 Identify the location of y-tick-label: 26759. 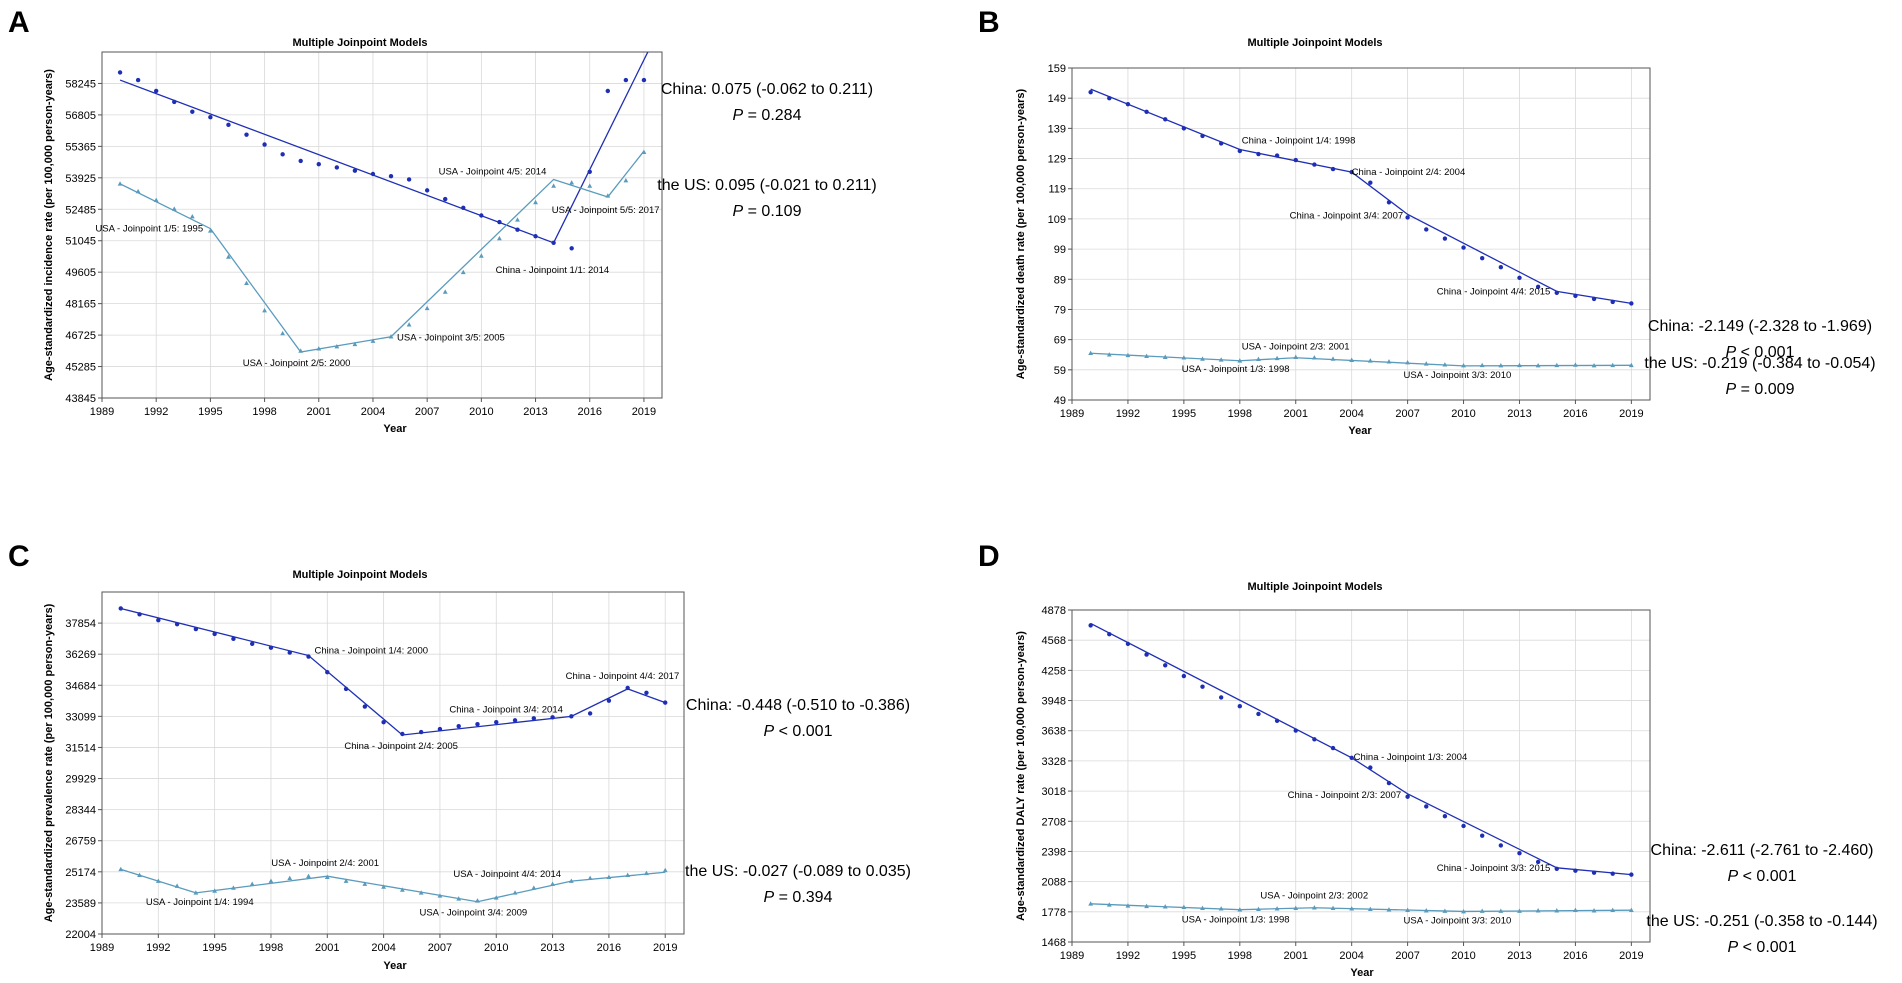
(80, 842).